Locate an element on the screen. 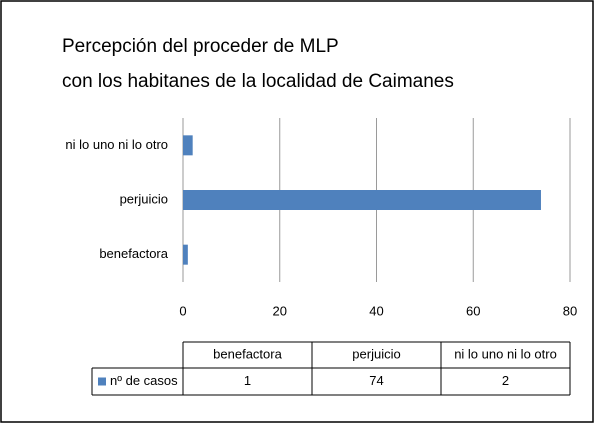  table-header: benefactora is located at coordinates (247, 353).